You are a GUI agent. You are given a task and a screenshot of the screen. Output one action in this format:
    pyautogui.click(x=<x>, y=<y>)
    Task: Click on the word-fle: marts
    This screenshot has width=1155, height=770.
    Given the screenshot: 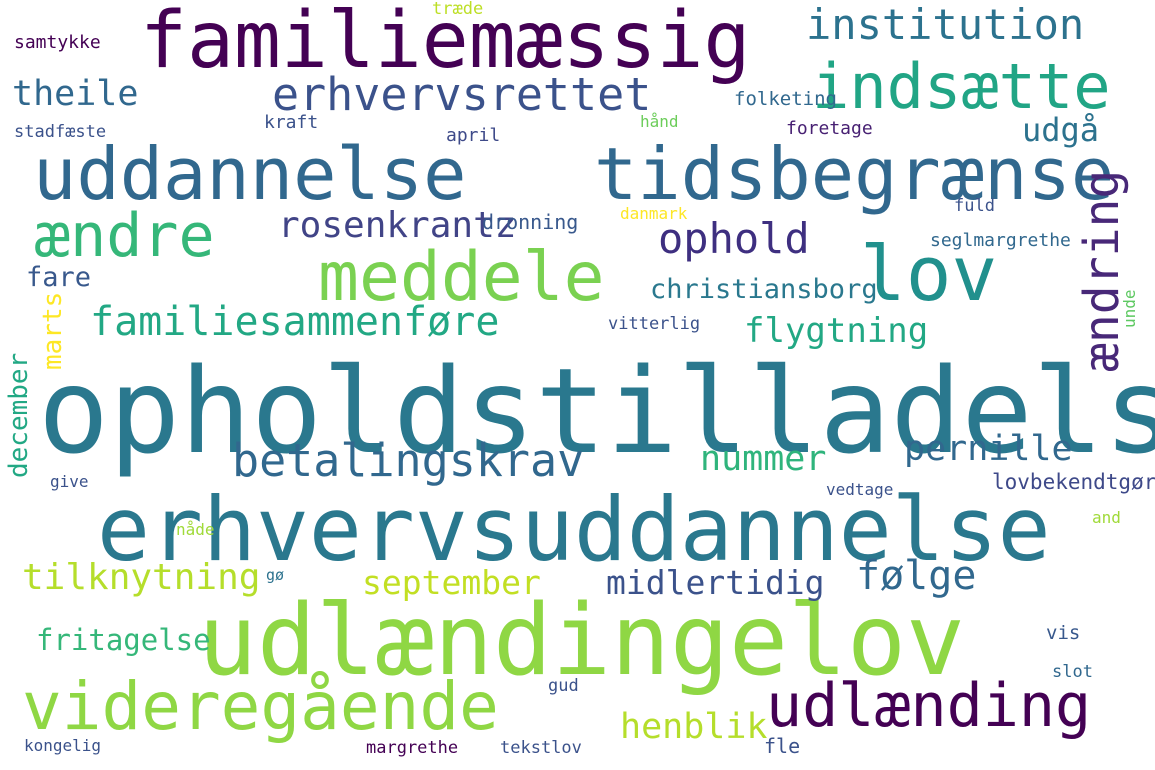 What is the action you would take?
    pyautogui.click(x=53, y=330)
    